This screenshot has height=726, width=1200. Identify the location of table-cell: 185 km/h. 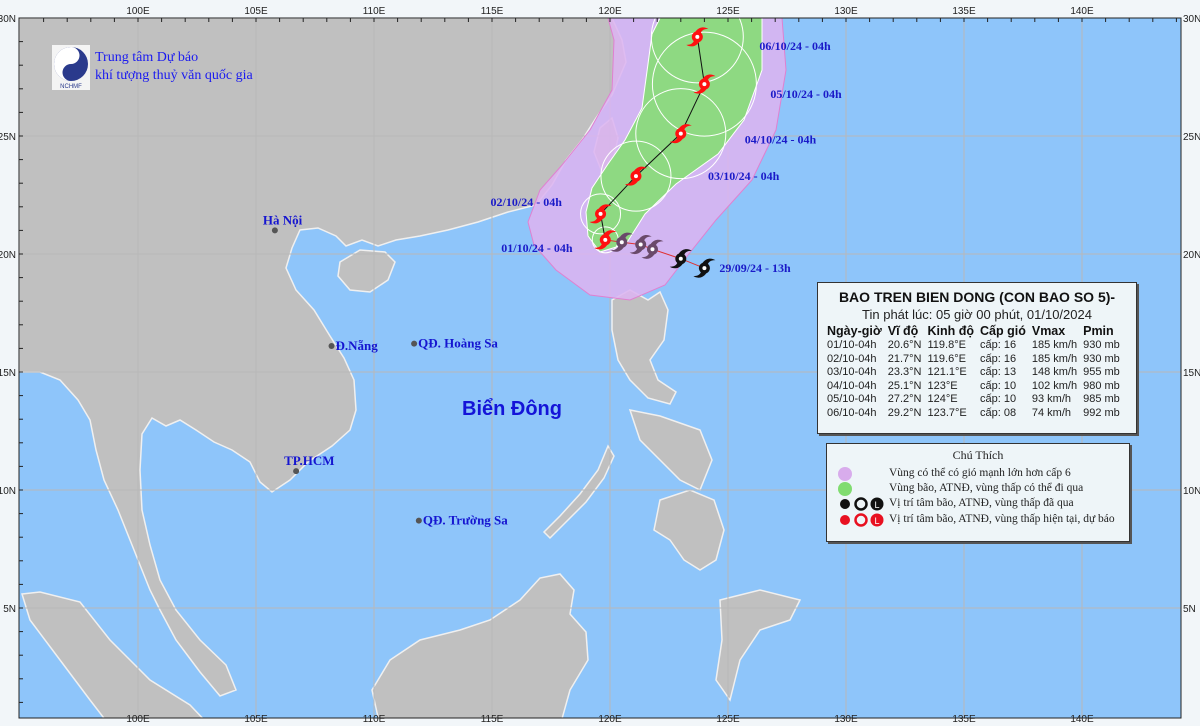
(1054, 345).